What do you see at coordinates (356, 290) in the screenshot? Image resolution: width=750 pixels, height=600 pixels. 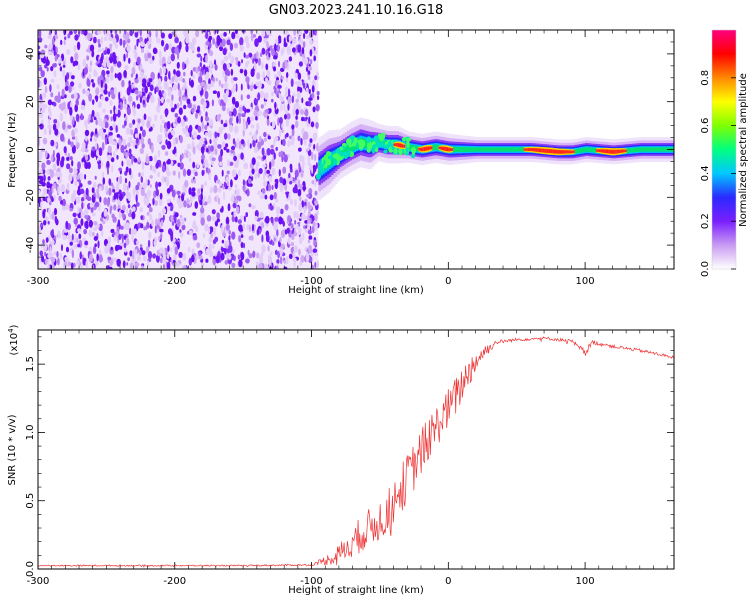 I see `spectrogram-x-label: Height of straight line (km)` at bounding box center [356, 290].